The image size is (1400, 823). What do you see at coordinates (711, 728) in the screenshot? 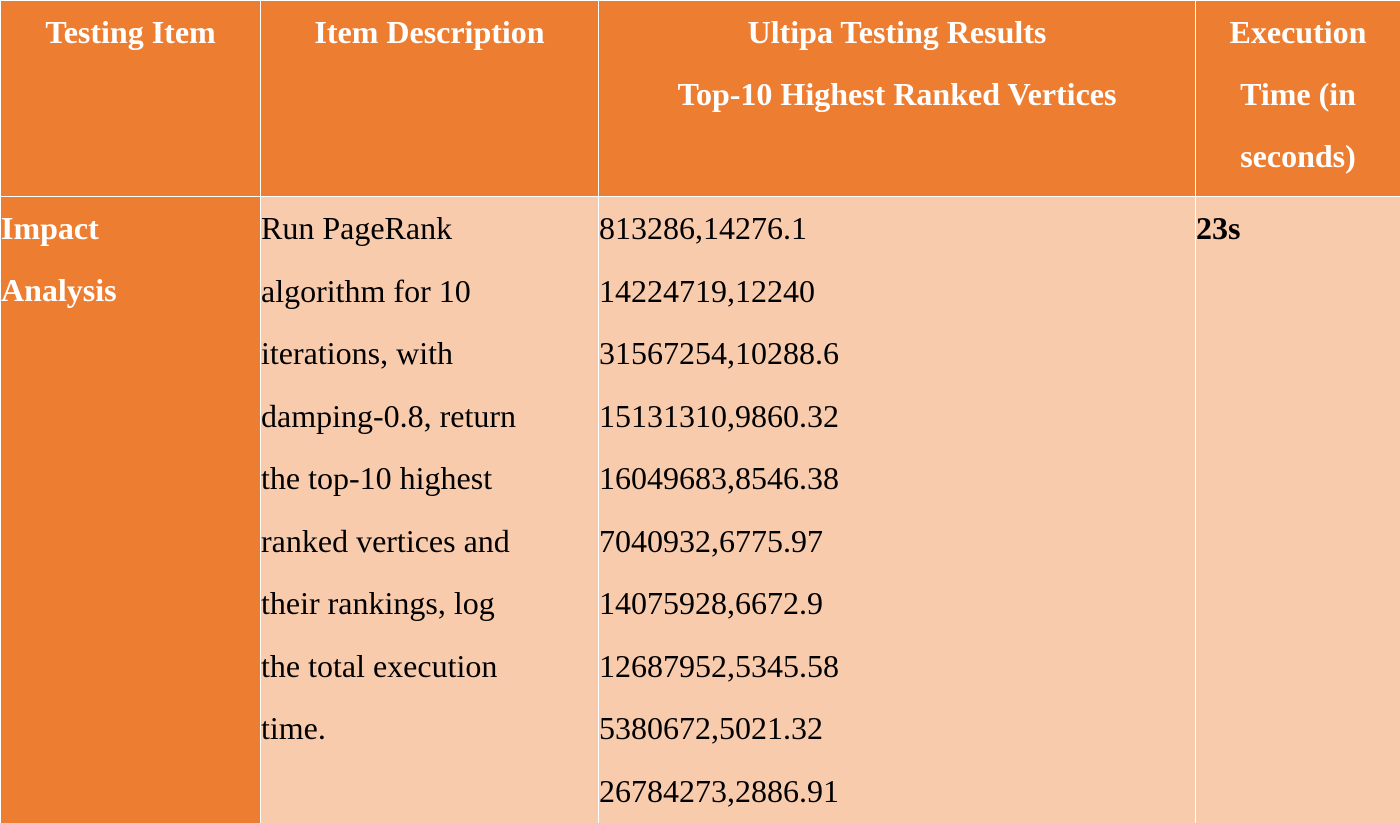
I see `result-entry: 5380672,5021.32` at bounding box center [711, 728].